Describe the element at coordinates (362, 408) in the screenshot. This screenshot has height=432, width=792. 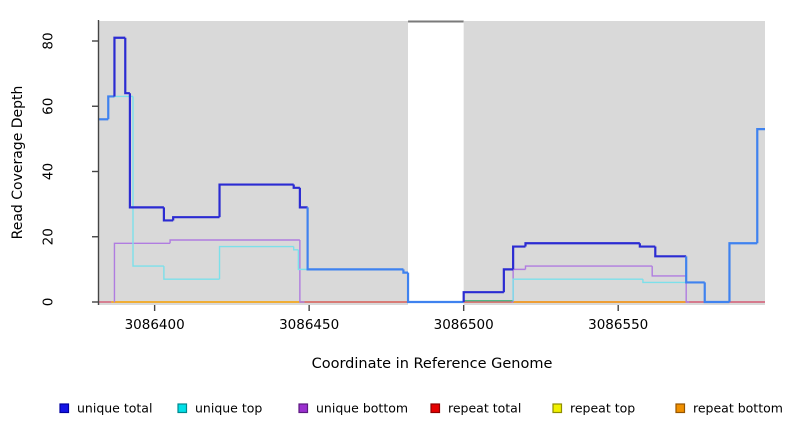
I see `legend-label: unique bottom` at that location.